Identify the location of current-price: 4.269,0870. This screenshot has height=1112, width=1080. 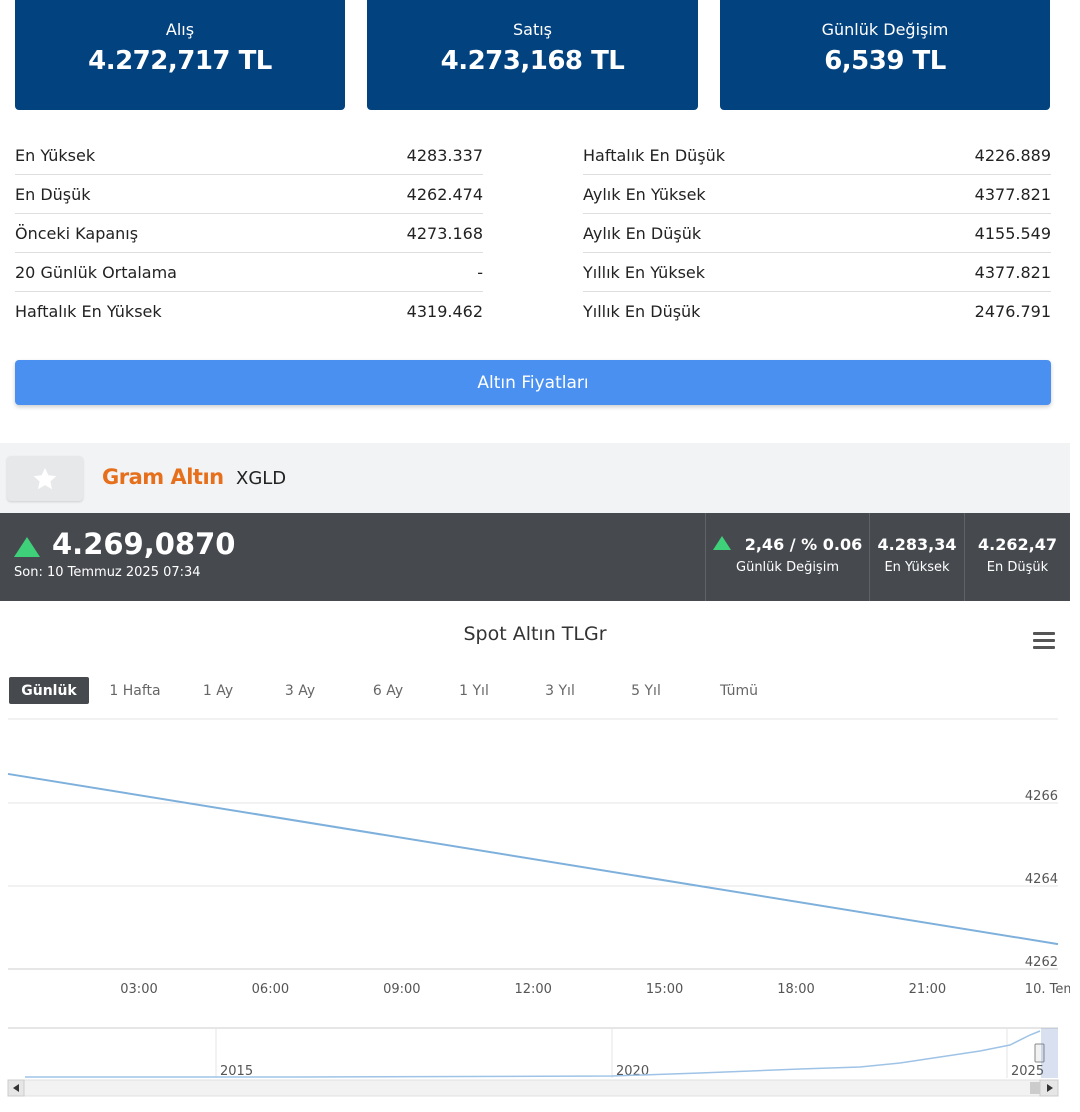
(144, 544).